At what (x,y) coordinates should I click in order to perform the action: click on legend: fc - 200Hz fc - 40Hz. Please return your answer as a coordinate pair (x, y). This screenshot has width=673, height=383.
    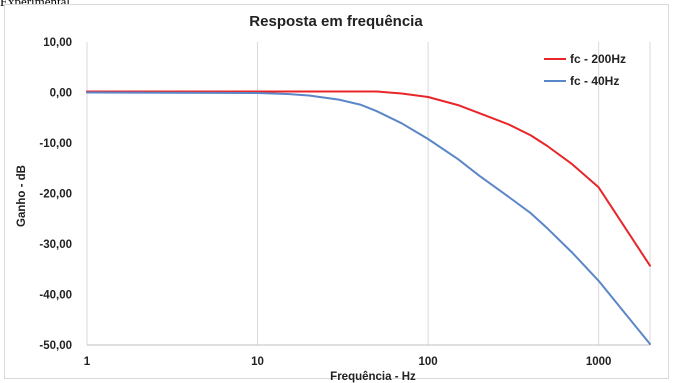
    Looking at the image, I should click on (585, 70).